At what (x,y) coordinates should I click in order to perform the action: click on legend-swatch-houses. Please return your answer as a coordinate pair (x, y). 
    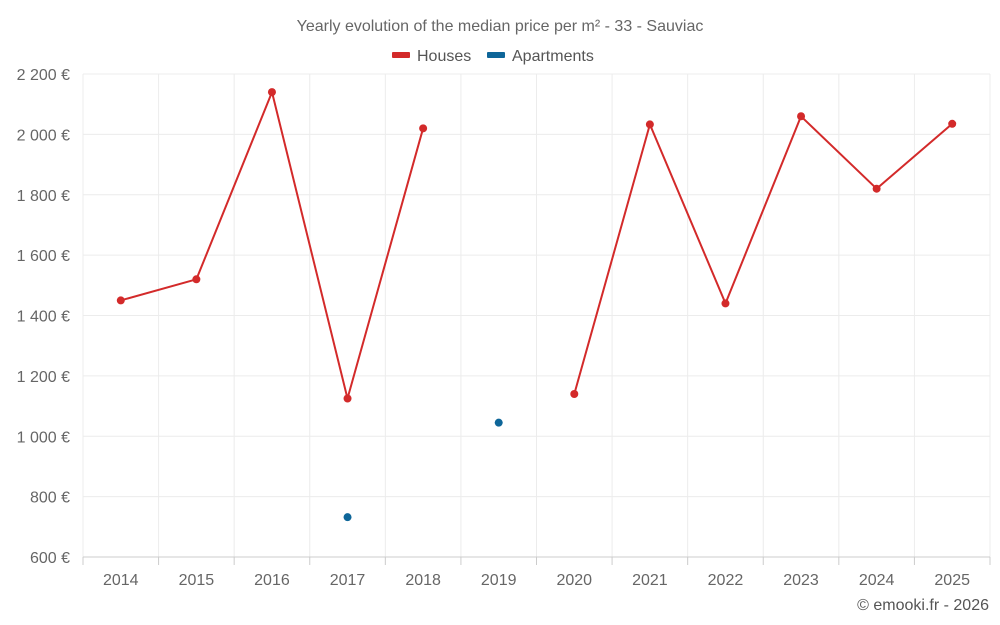
    Looking at the image, I should click on (401, 55).